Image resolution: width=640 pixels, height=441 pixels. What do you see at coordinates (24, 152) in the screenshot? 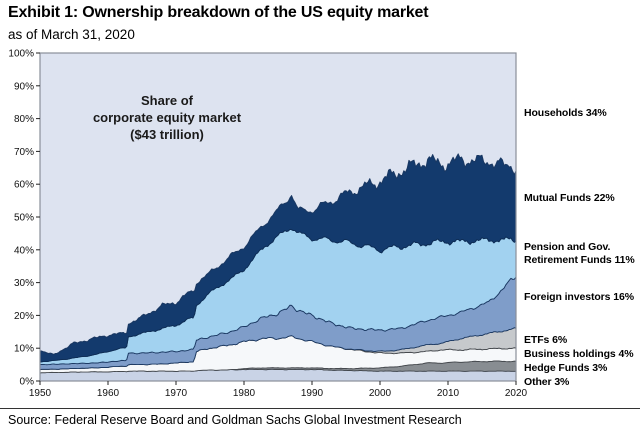
I see `y-axis-label: 70%` at bounding box center [24, 152].